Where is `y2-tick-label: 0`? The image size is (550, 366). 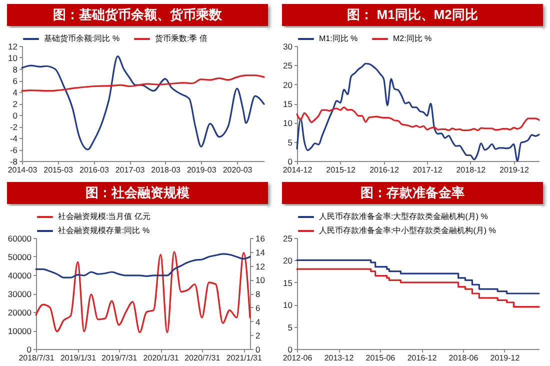
y2-tick-label: 0 is located at coordinates (258, 349).